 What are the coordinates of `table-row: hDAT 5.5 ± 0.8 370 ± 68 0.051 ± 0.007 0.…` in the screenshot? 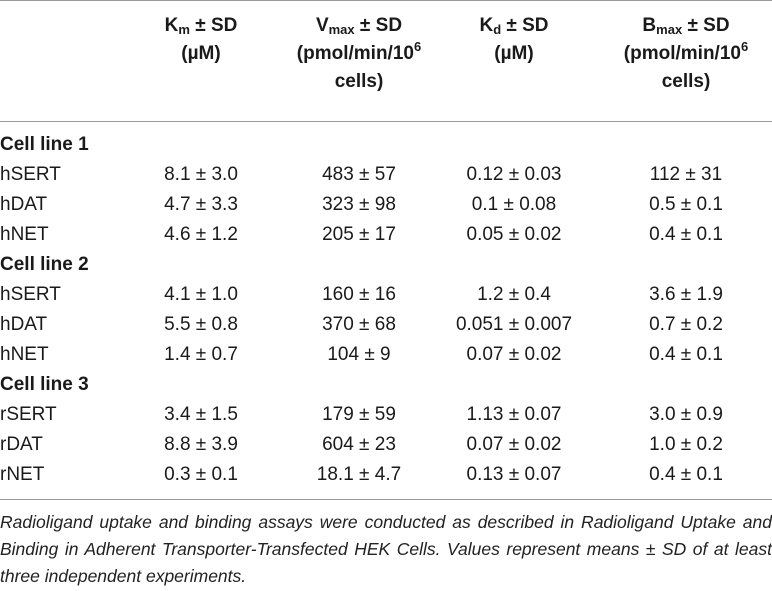 It's located at (386, 325).